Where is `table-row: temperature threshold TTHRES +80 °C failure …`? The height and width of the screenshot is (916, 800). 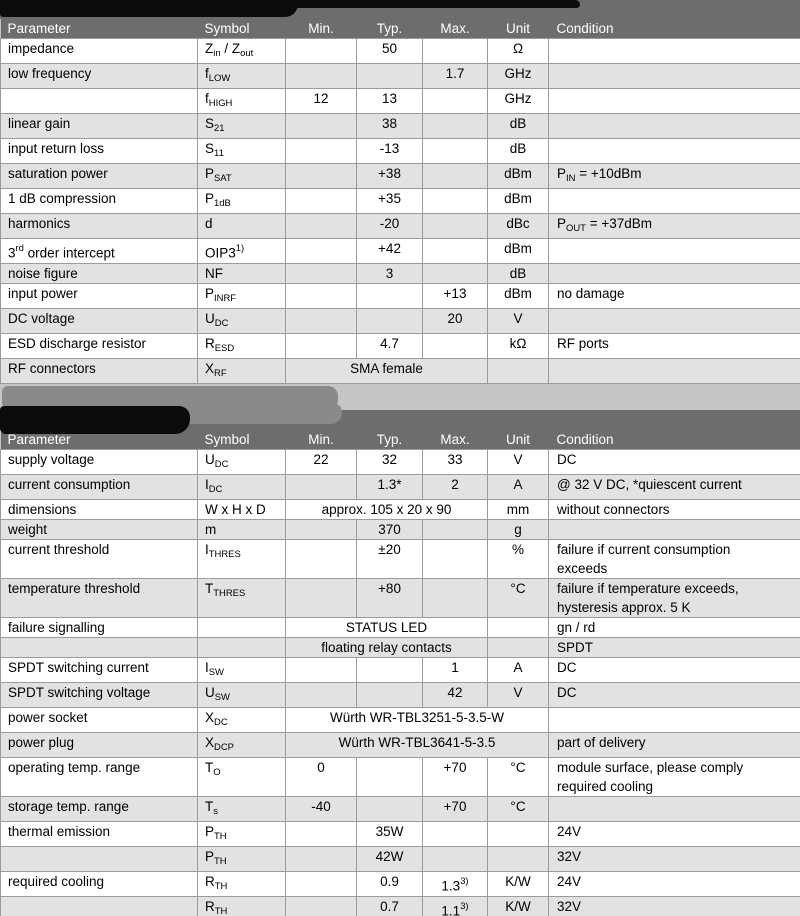
table-row: temperature threshold TTHRES +80 °C failure … is located at coordinates (400, 597).